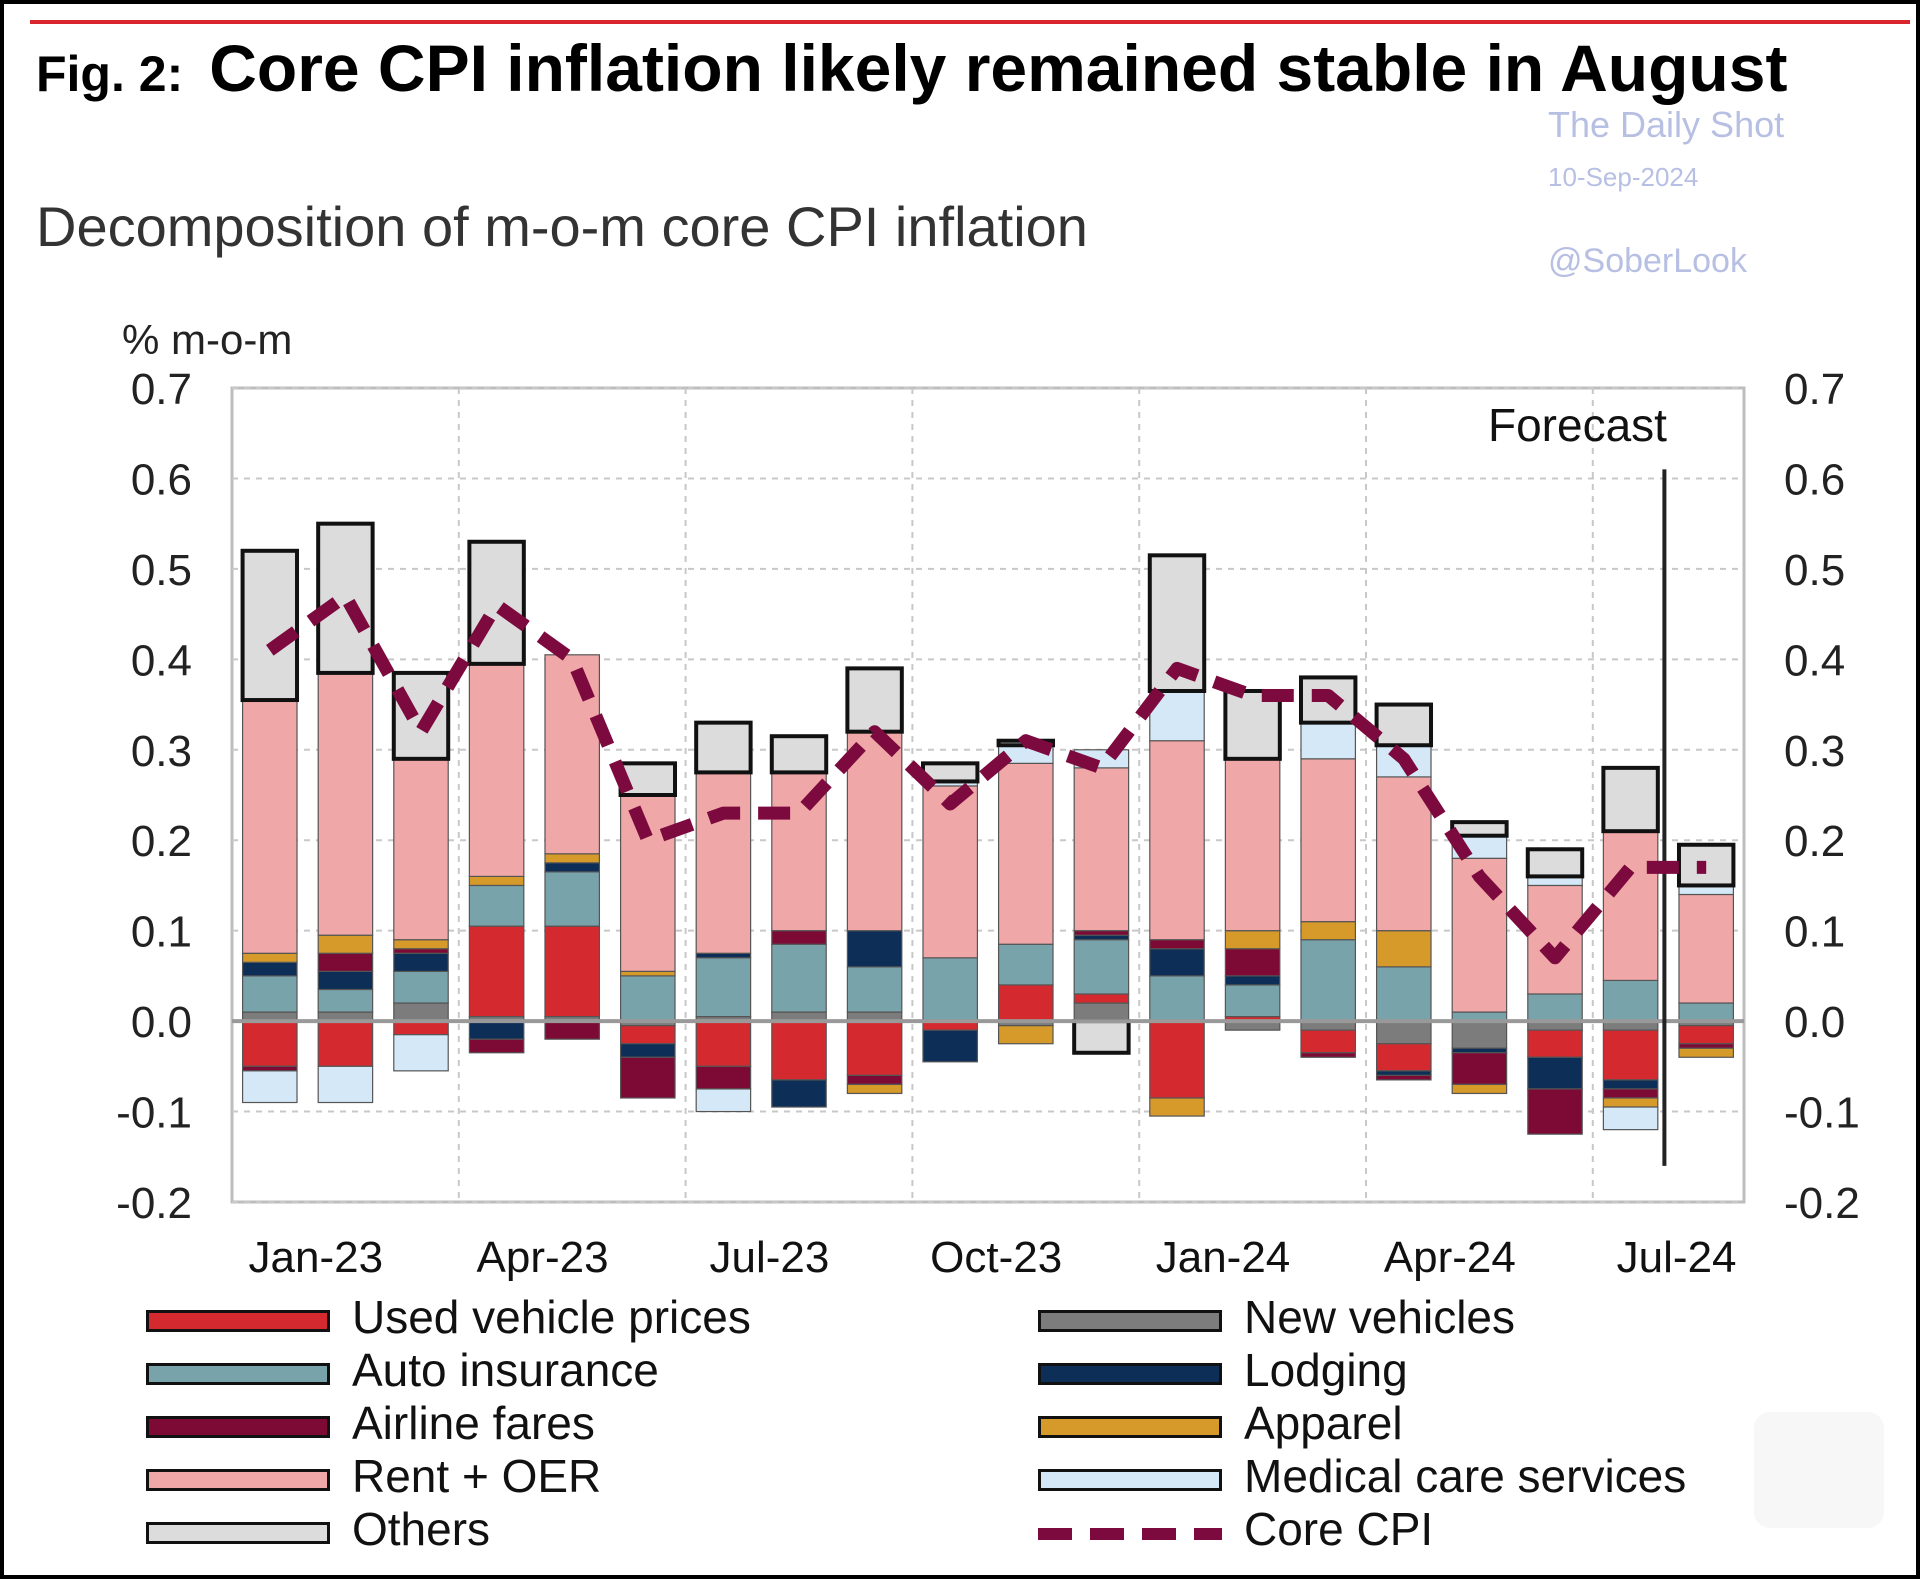  What do you see at coordinates (1814, 660) in the screenshot?
I see `y-tick-label-right: 0.4` at bounding box center [1814, 660].